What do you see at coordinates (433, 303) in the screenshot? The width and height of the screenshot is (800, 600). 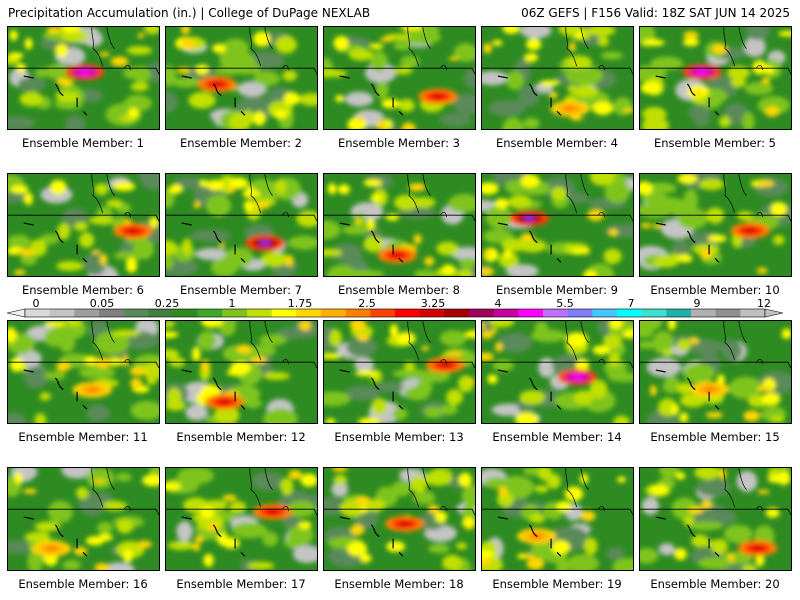 I see `colorbar-tick-label: 3.25` at bounding box center [433, 303].